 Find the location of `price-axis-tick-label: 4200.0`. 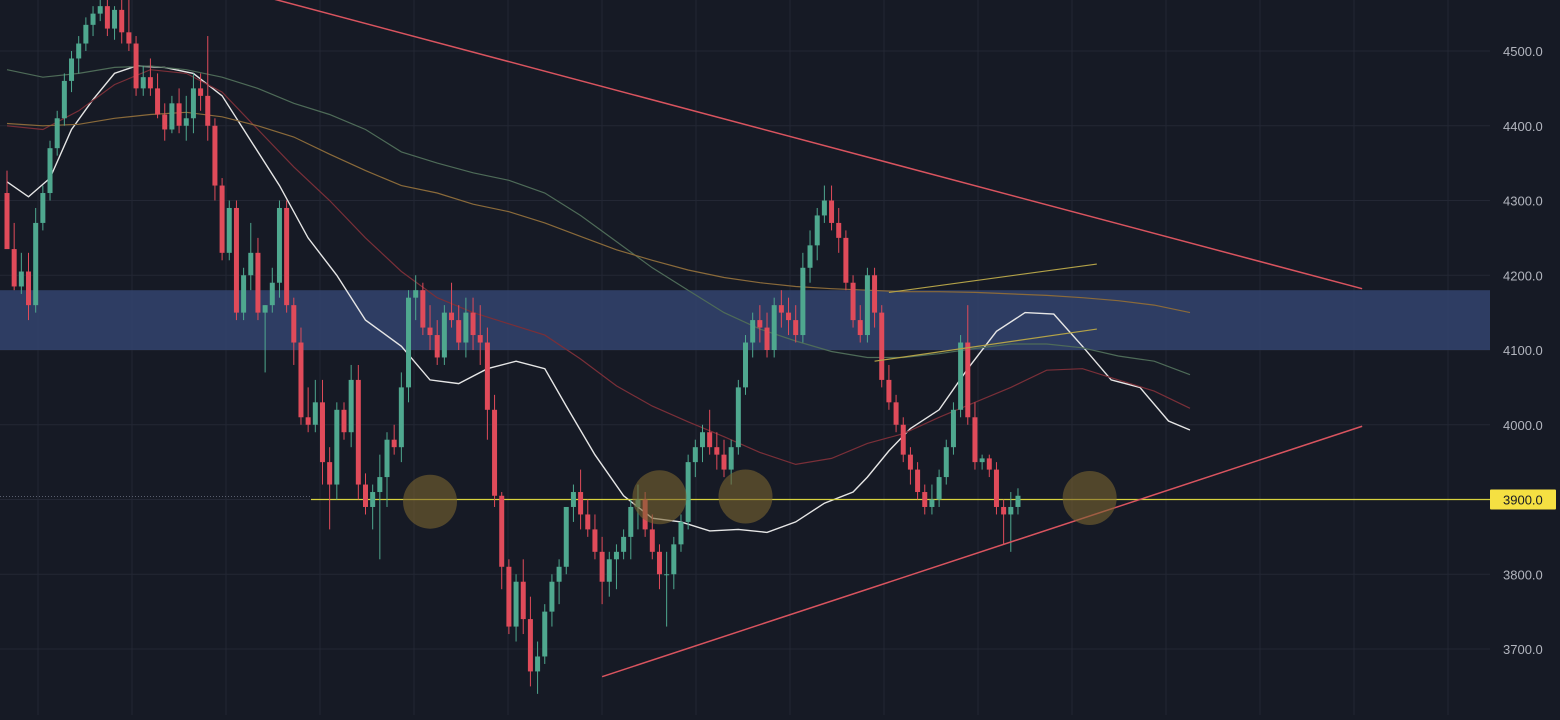

price-axis-tick-label: 4200.0 is located at coordinates (1523, 275).